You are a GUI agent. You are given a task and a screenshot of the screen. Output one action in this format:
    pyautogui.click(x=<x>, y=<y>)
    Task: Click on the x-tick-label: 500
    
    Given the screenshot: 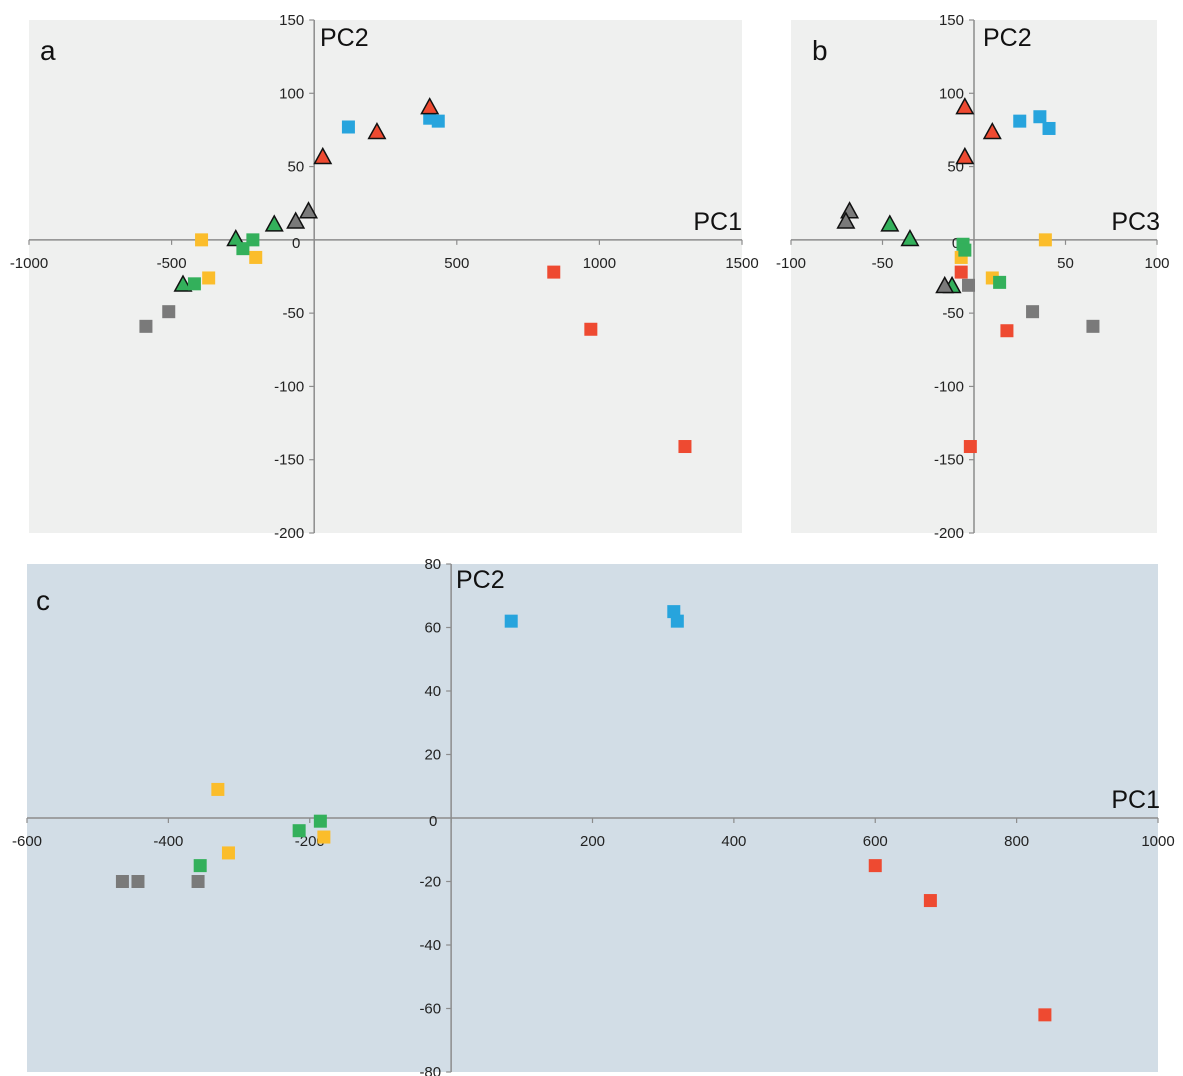 What is the action you would take?
    pyautogui.click(x=456, y=263)
    